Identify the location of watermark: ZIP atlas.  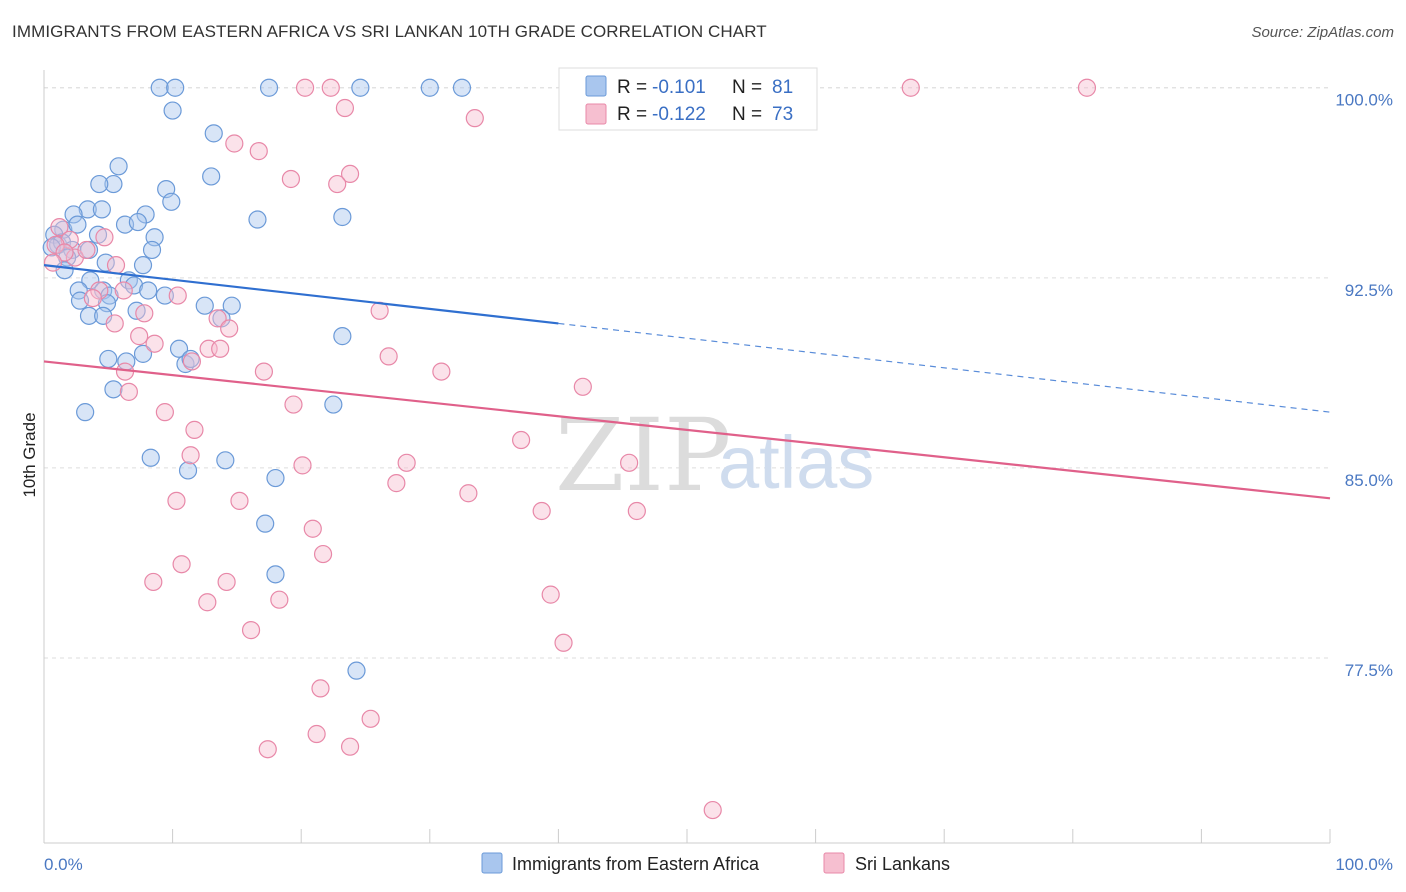
(714, 455).